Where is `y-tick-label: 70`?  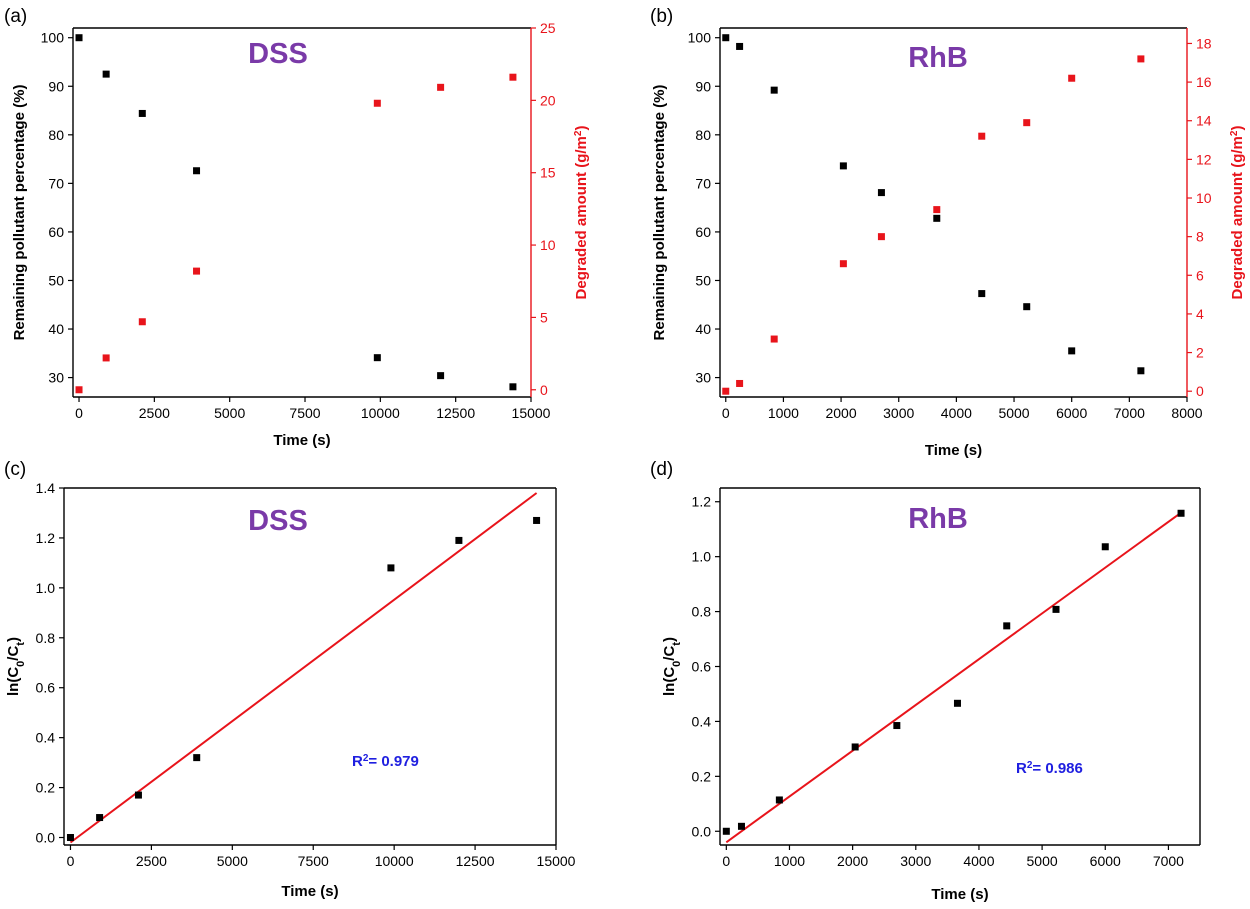
y-tick-label: 70 is located at coordinates (56, 183).